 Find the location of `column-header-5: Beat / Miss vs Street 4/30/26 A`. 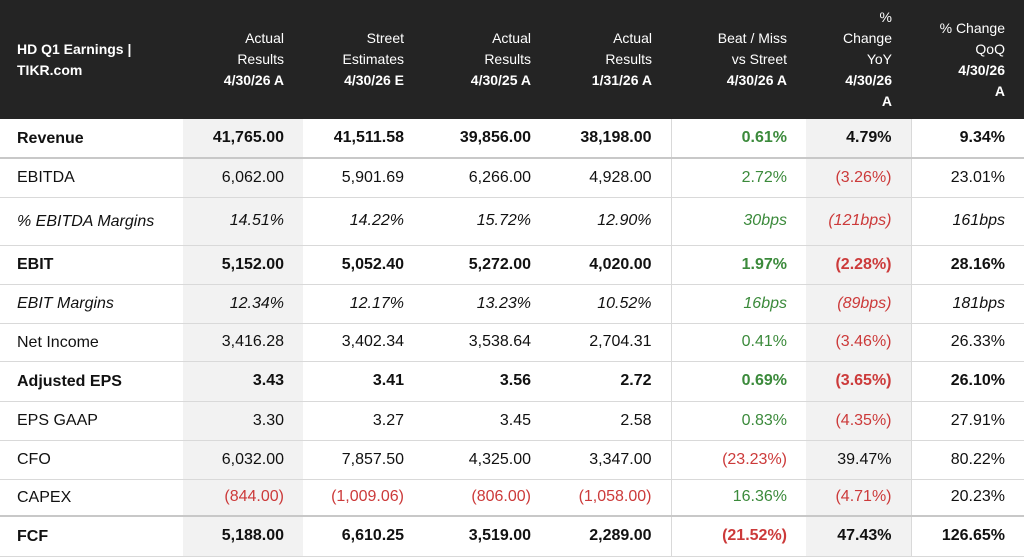

column-header-5: Beat / Miss vs Street 4/30/26 A is located at coordinates (738, 59).